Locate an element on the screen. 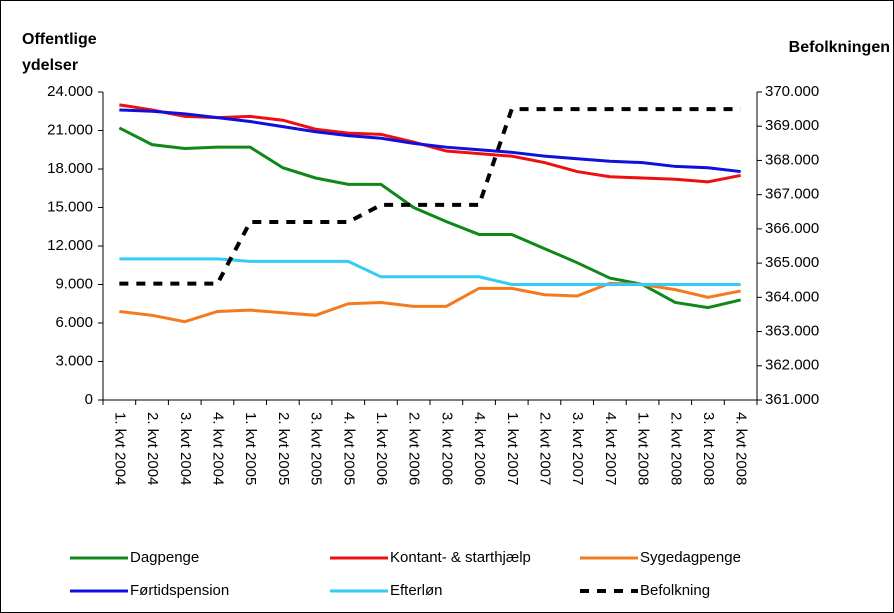  legend-label: Kontant- & starthjælp is located at coordinates (460, 557).